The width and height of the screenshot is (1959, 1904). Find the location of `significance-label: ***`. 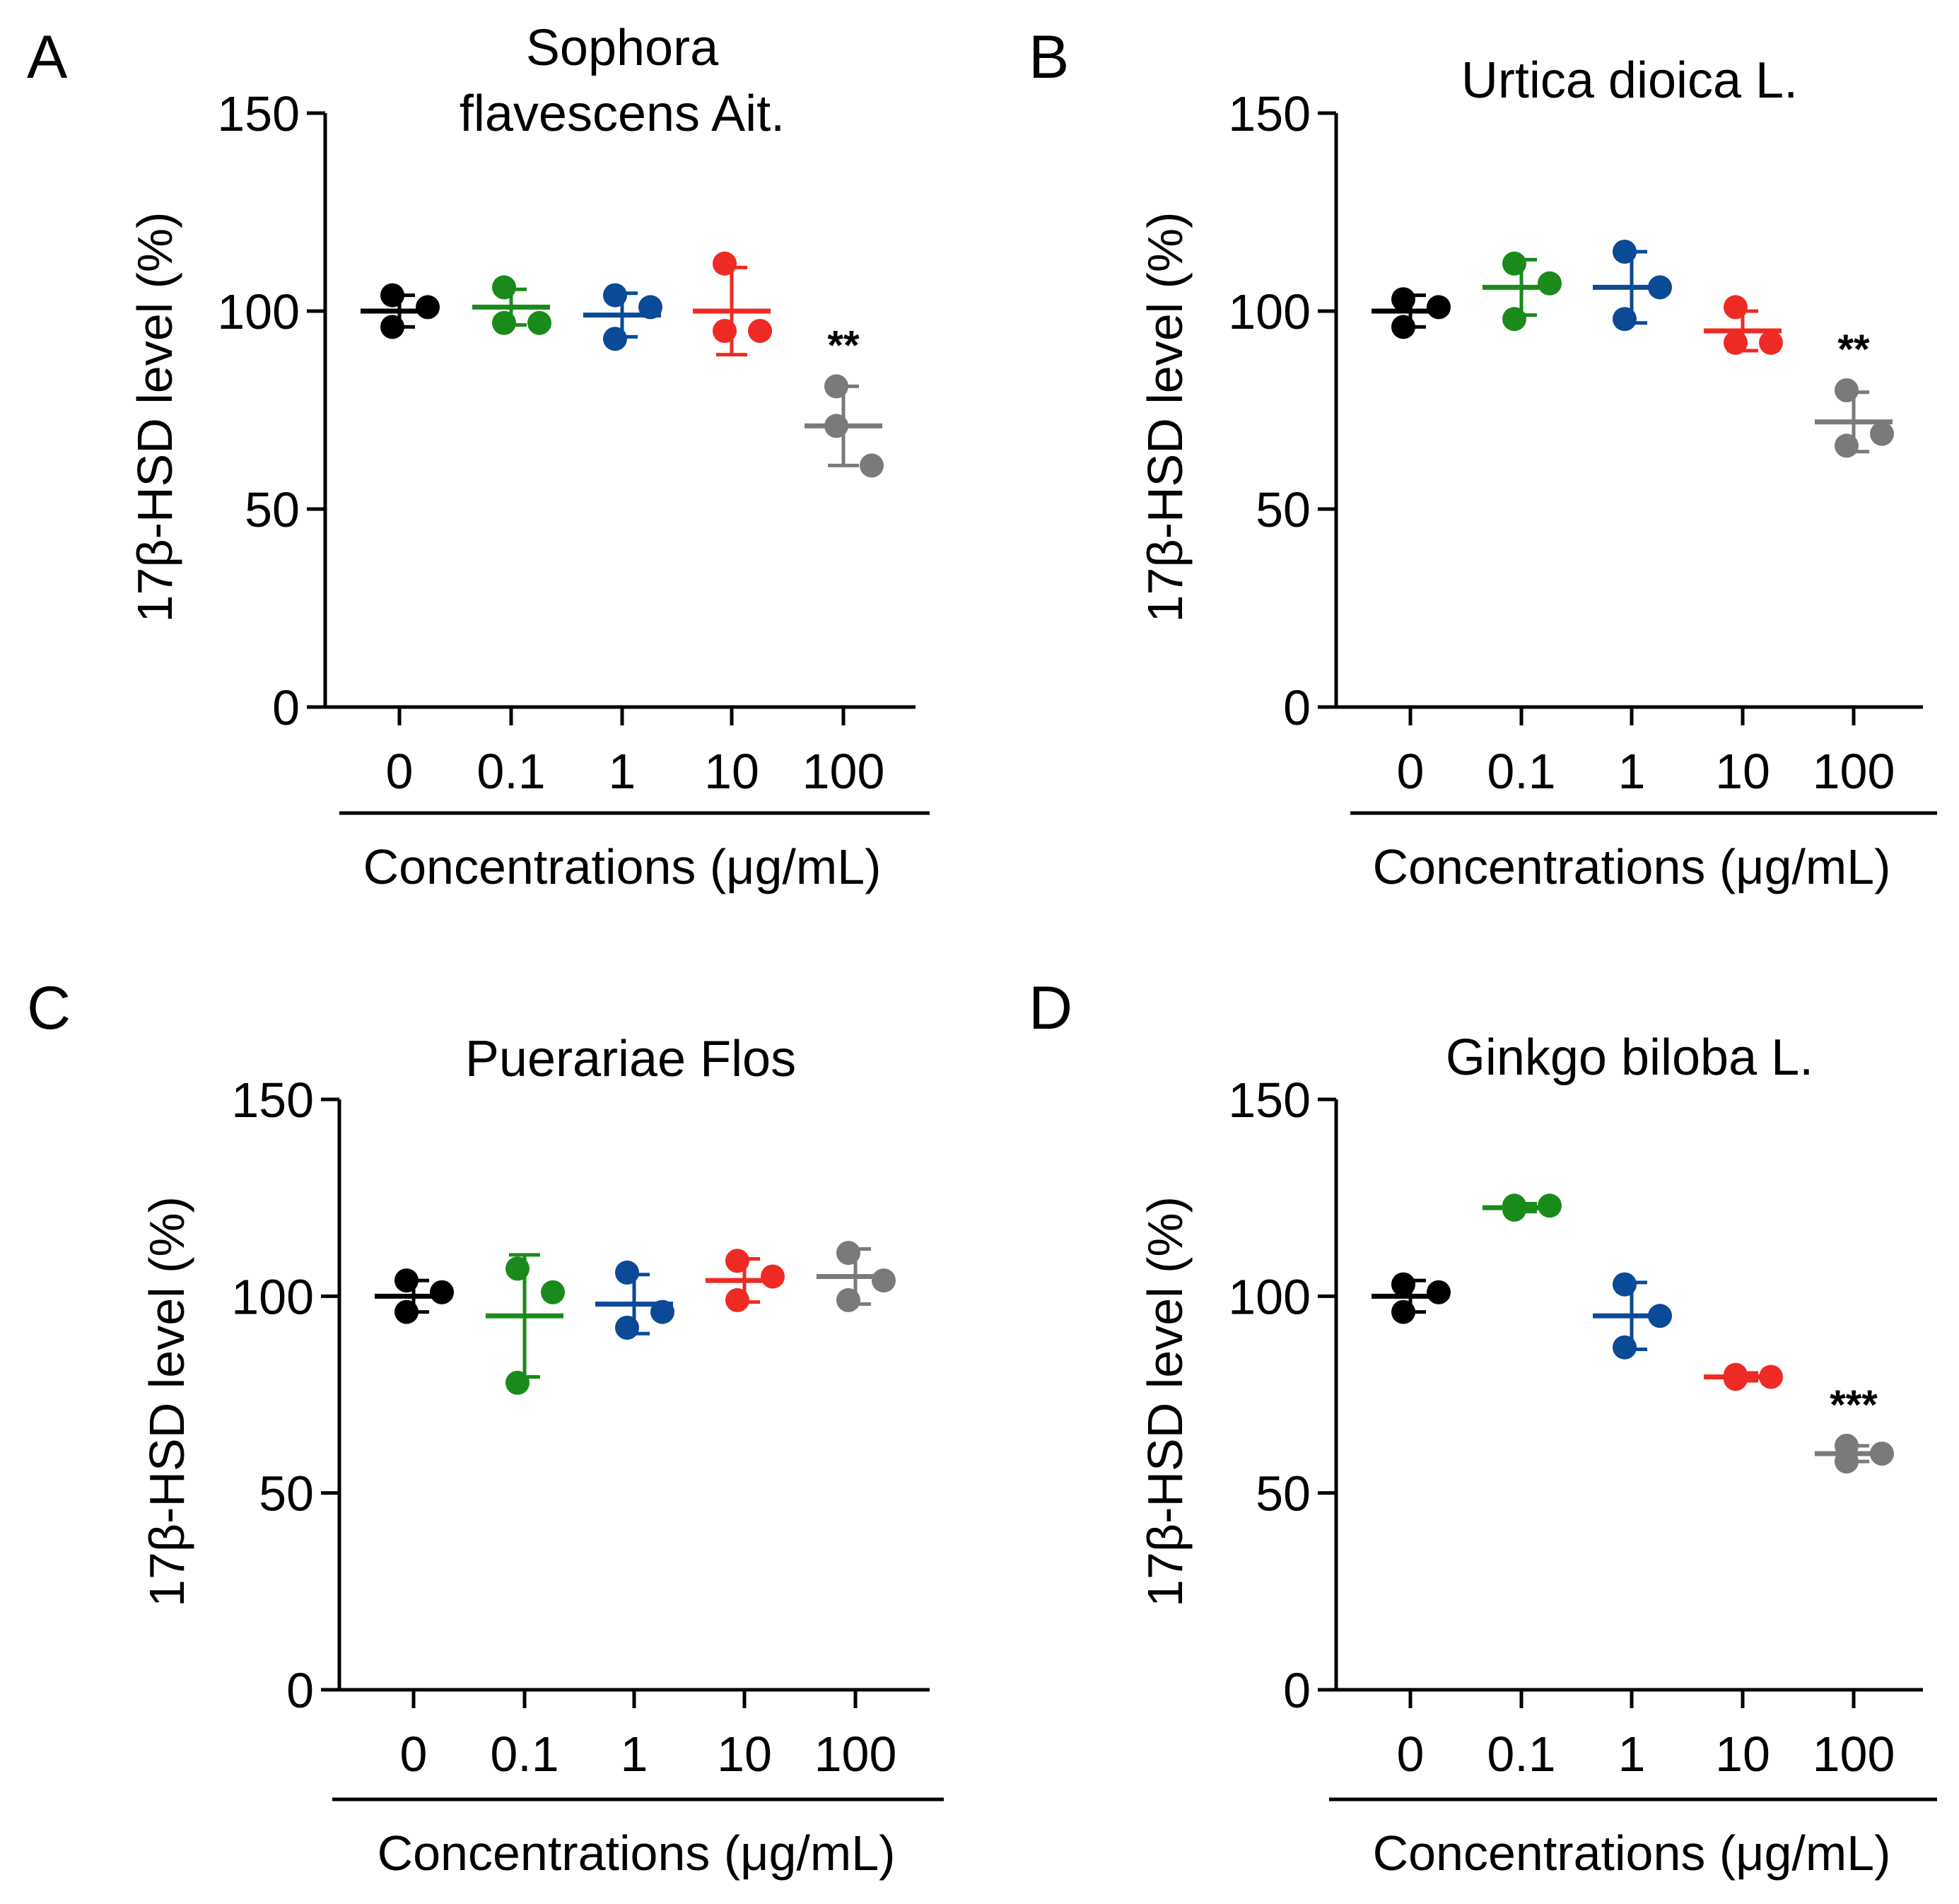

significance-label: *** is located at coordinates (1854, 1405).